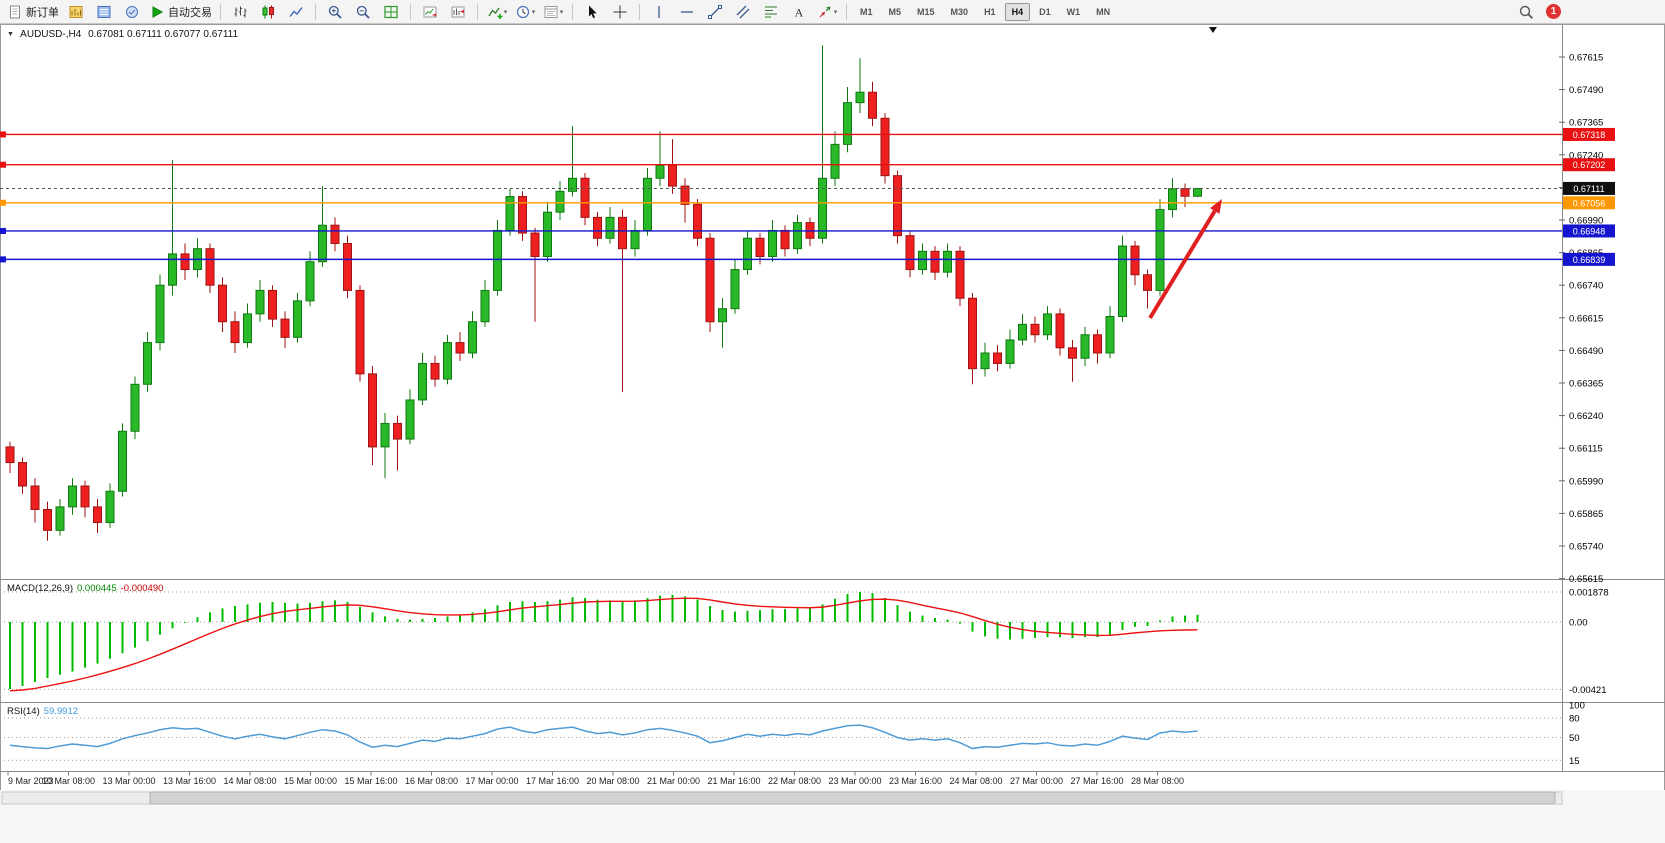 This screenshot has width=1665, height=843. Describe the element at coordinates (431, 781) in the screenshot. I see `time-axis-label: 16 Mar 08:00` at that location.